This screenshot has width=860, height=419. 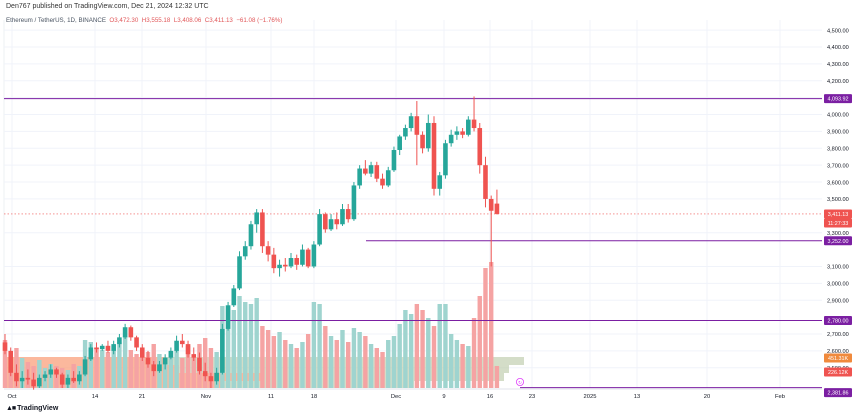 I want to click on tradingview-brand: ▲■ TradingView, so click(x=32, y=408).